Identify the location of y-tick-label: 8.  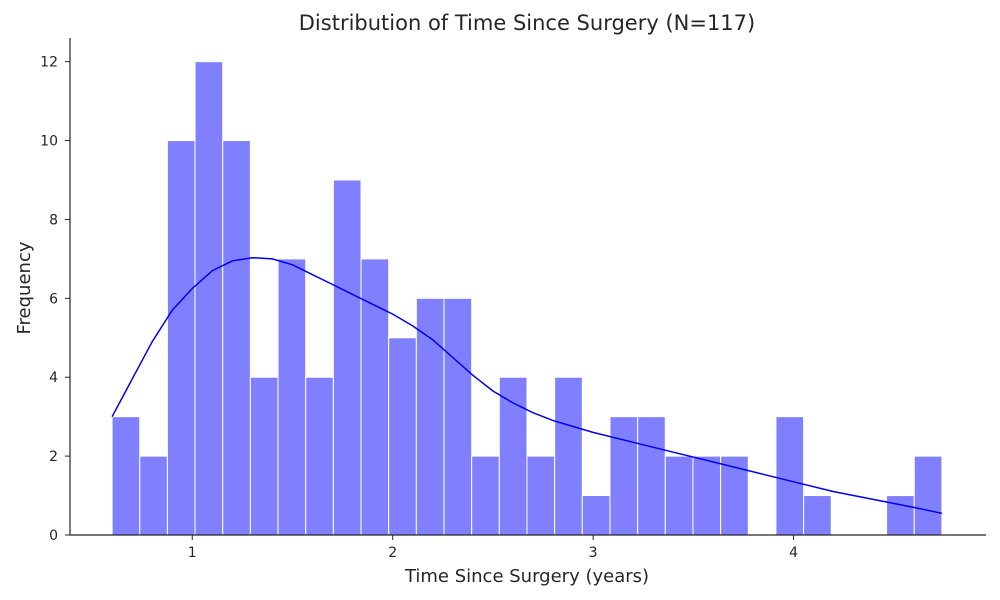
(53, 220).